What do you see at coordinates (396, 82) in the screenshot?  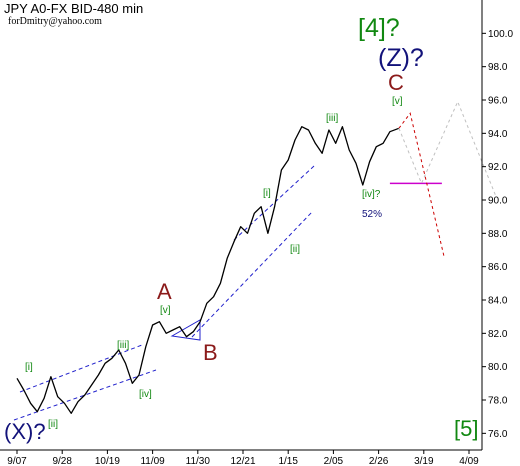 I see `wave-label-c: C` at bounding box center [396, 82].